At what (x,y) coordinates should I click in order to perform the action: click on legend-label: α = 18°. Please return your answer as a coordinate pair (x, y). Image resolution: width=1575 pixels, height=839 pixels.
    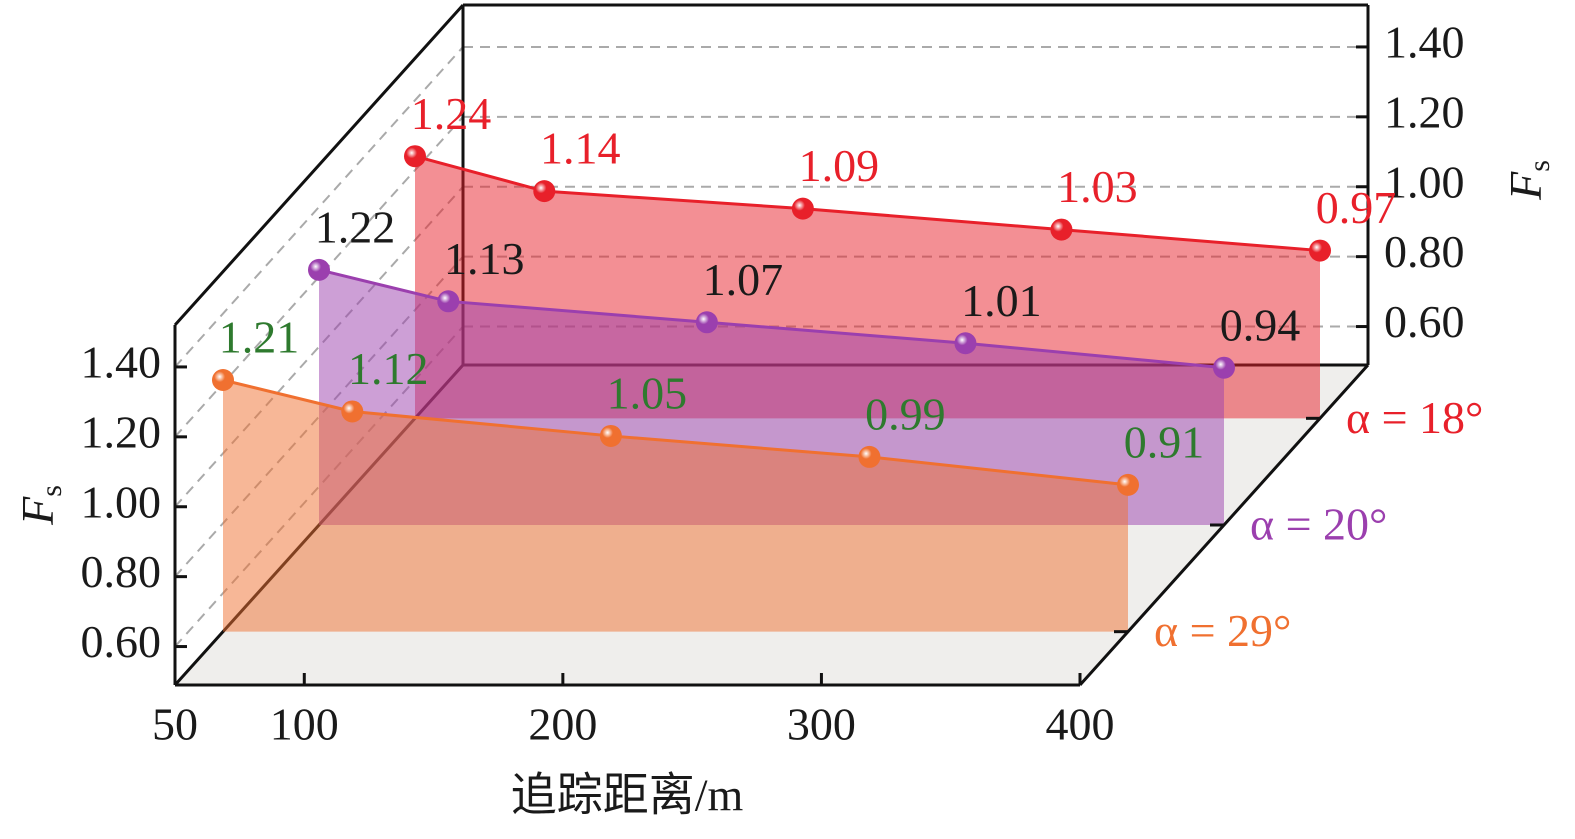
    Looking at the image, I should click on (1414, 417).